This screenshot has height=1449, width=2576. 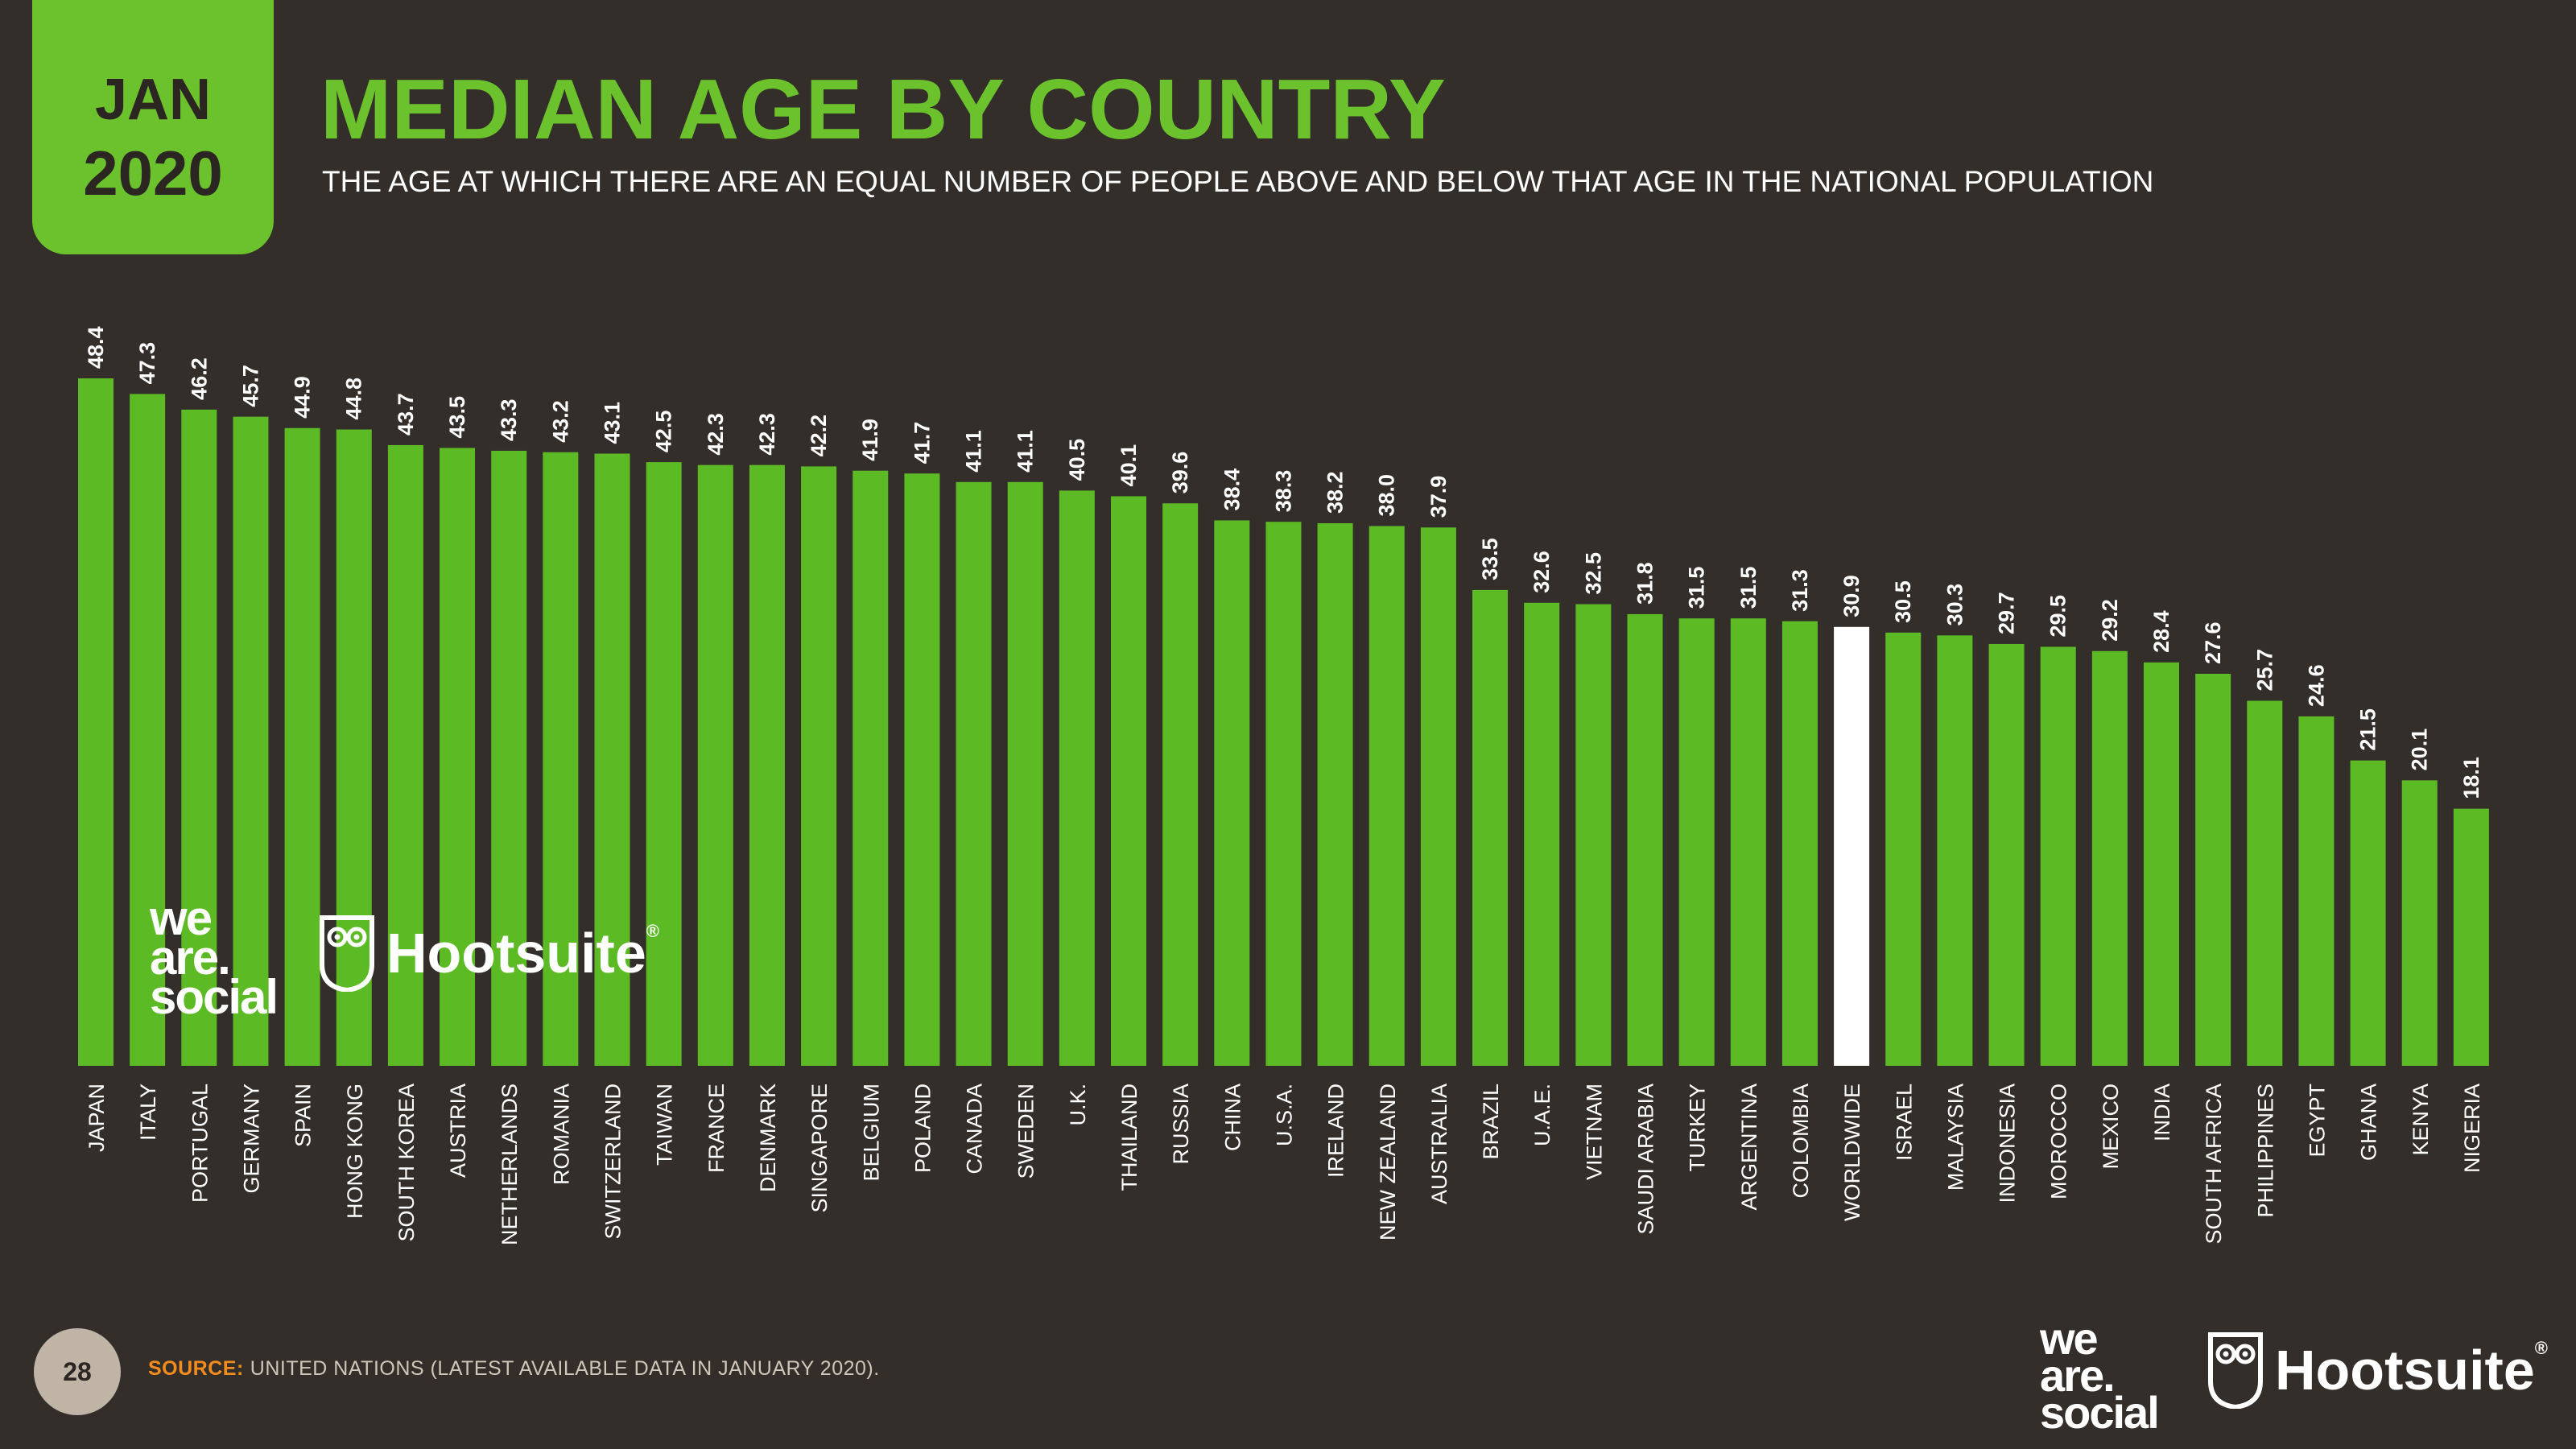 I want to click on category-label-brazil: BRAZIL, so click(x=1491, y=1122).